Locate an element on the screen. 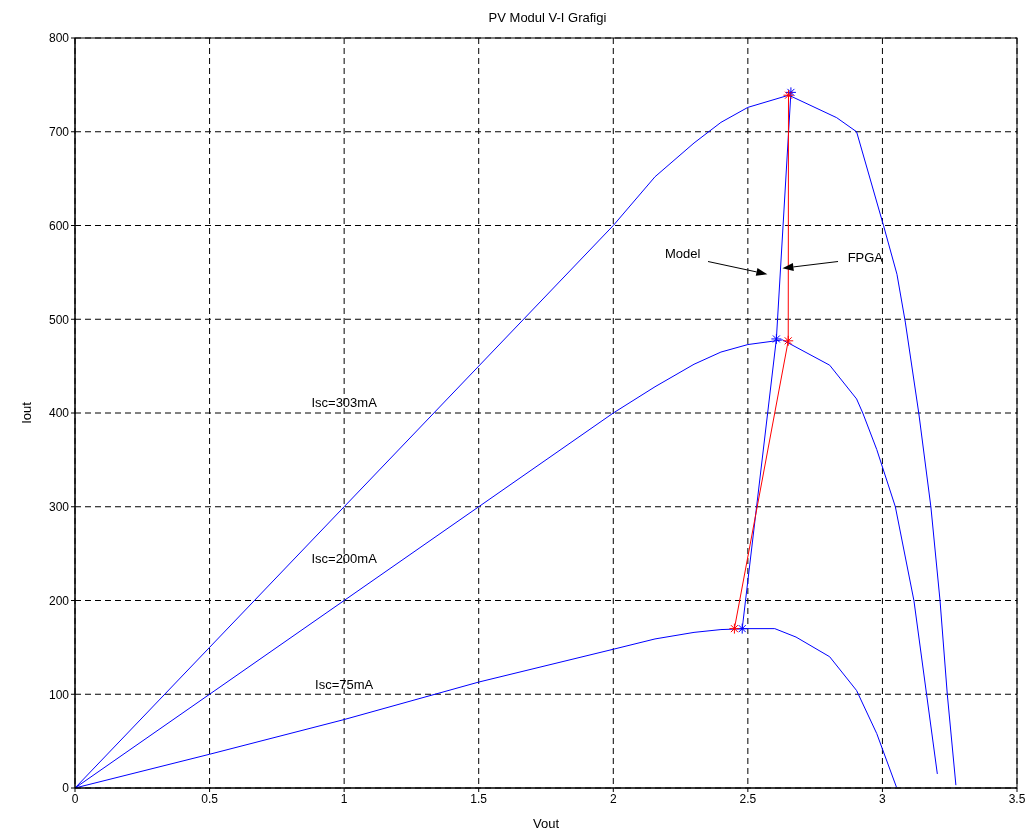 Image resolution: width=1035 pixels, height=838 pixels. y-tick-label: 400 is located at coordinates (59, 413).